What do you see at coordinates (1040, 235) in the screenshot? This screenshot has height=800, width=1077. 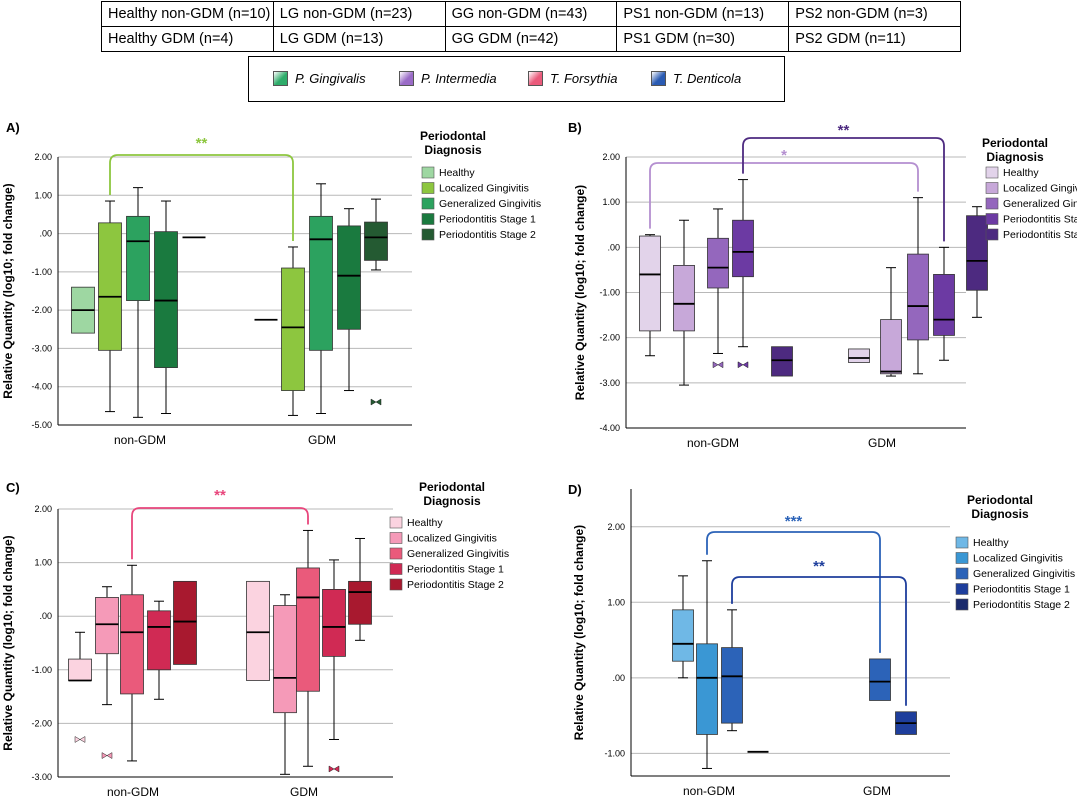 I see `legend-label: Periodontitis Stage 2` at bounding box center [1040, 235].